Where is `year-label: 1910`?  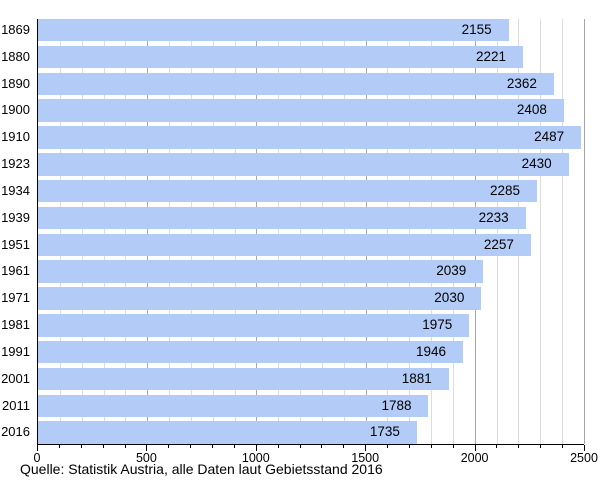 year-label: 1910 is located at coordinates (15, 137).